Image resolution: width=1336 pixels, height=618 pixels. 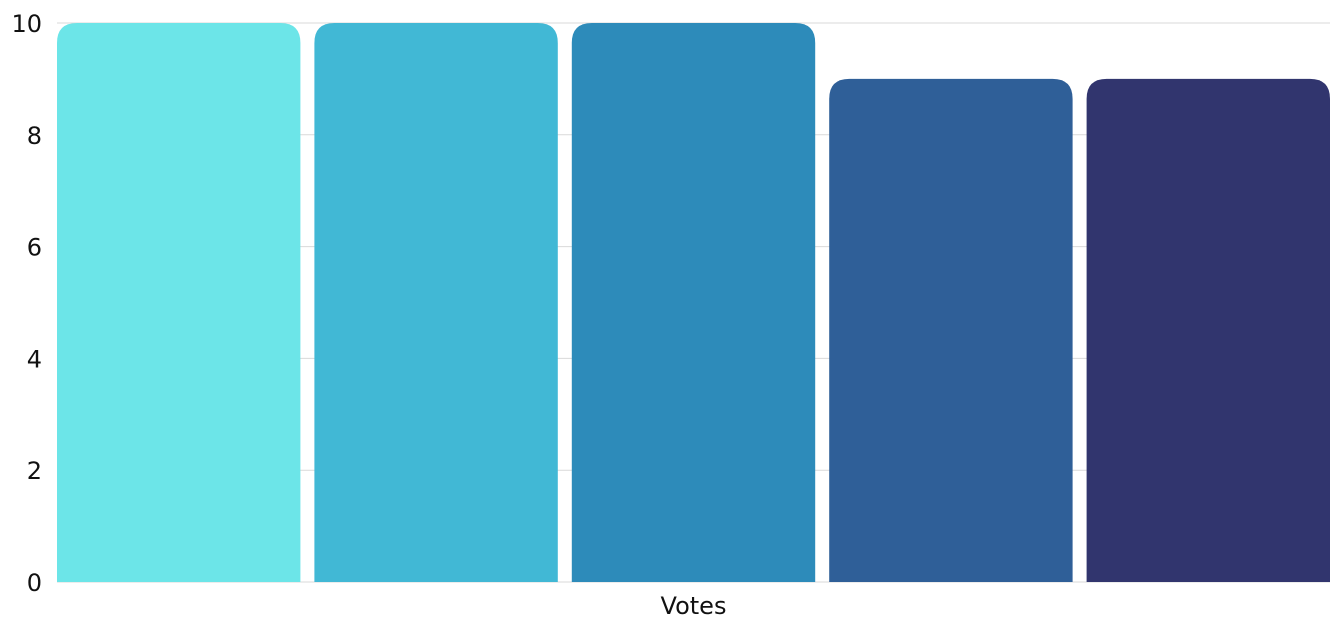 I want to click on x-axis-label: Votes, so click(x=694, y=605).